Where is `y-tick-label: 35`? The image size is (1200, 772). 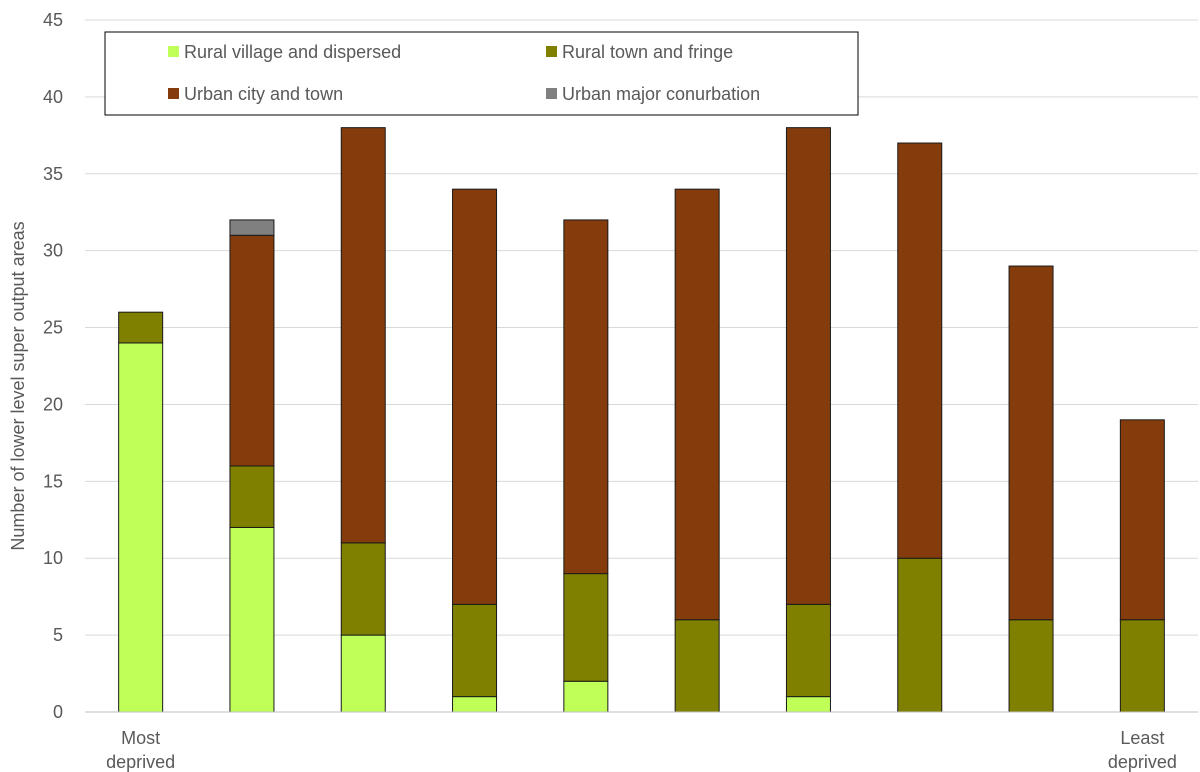 y-tick-label: 35 is located at coordinates (53, 174).